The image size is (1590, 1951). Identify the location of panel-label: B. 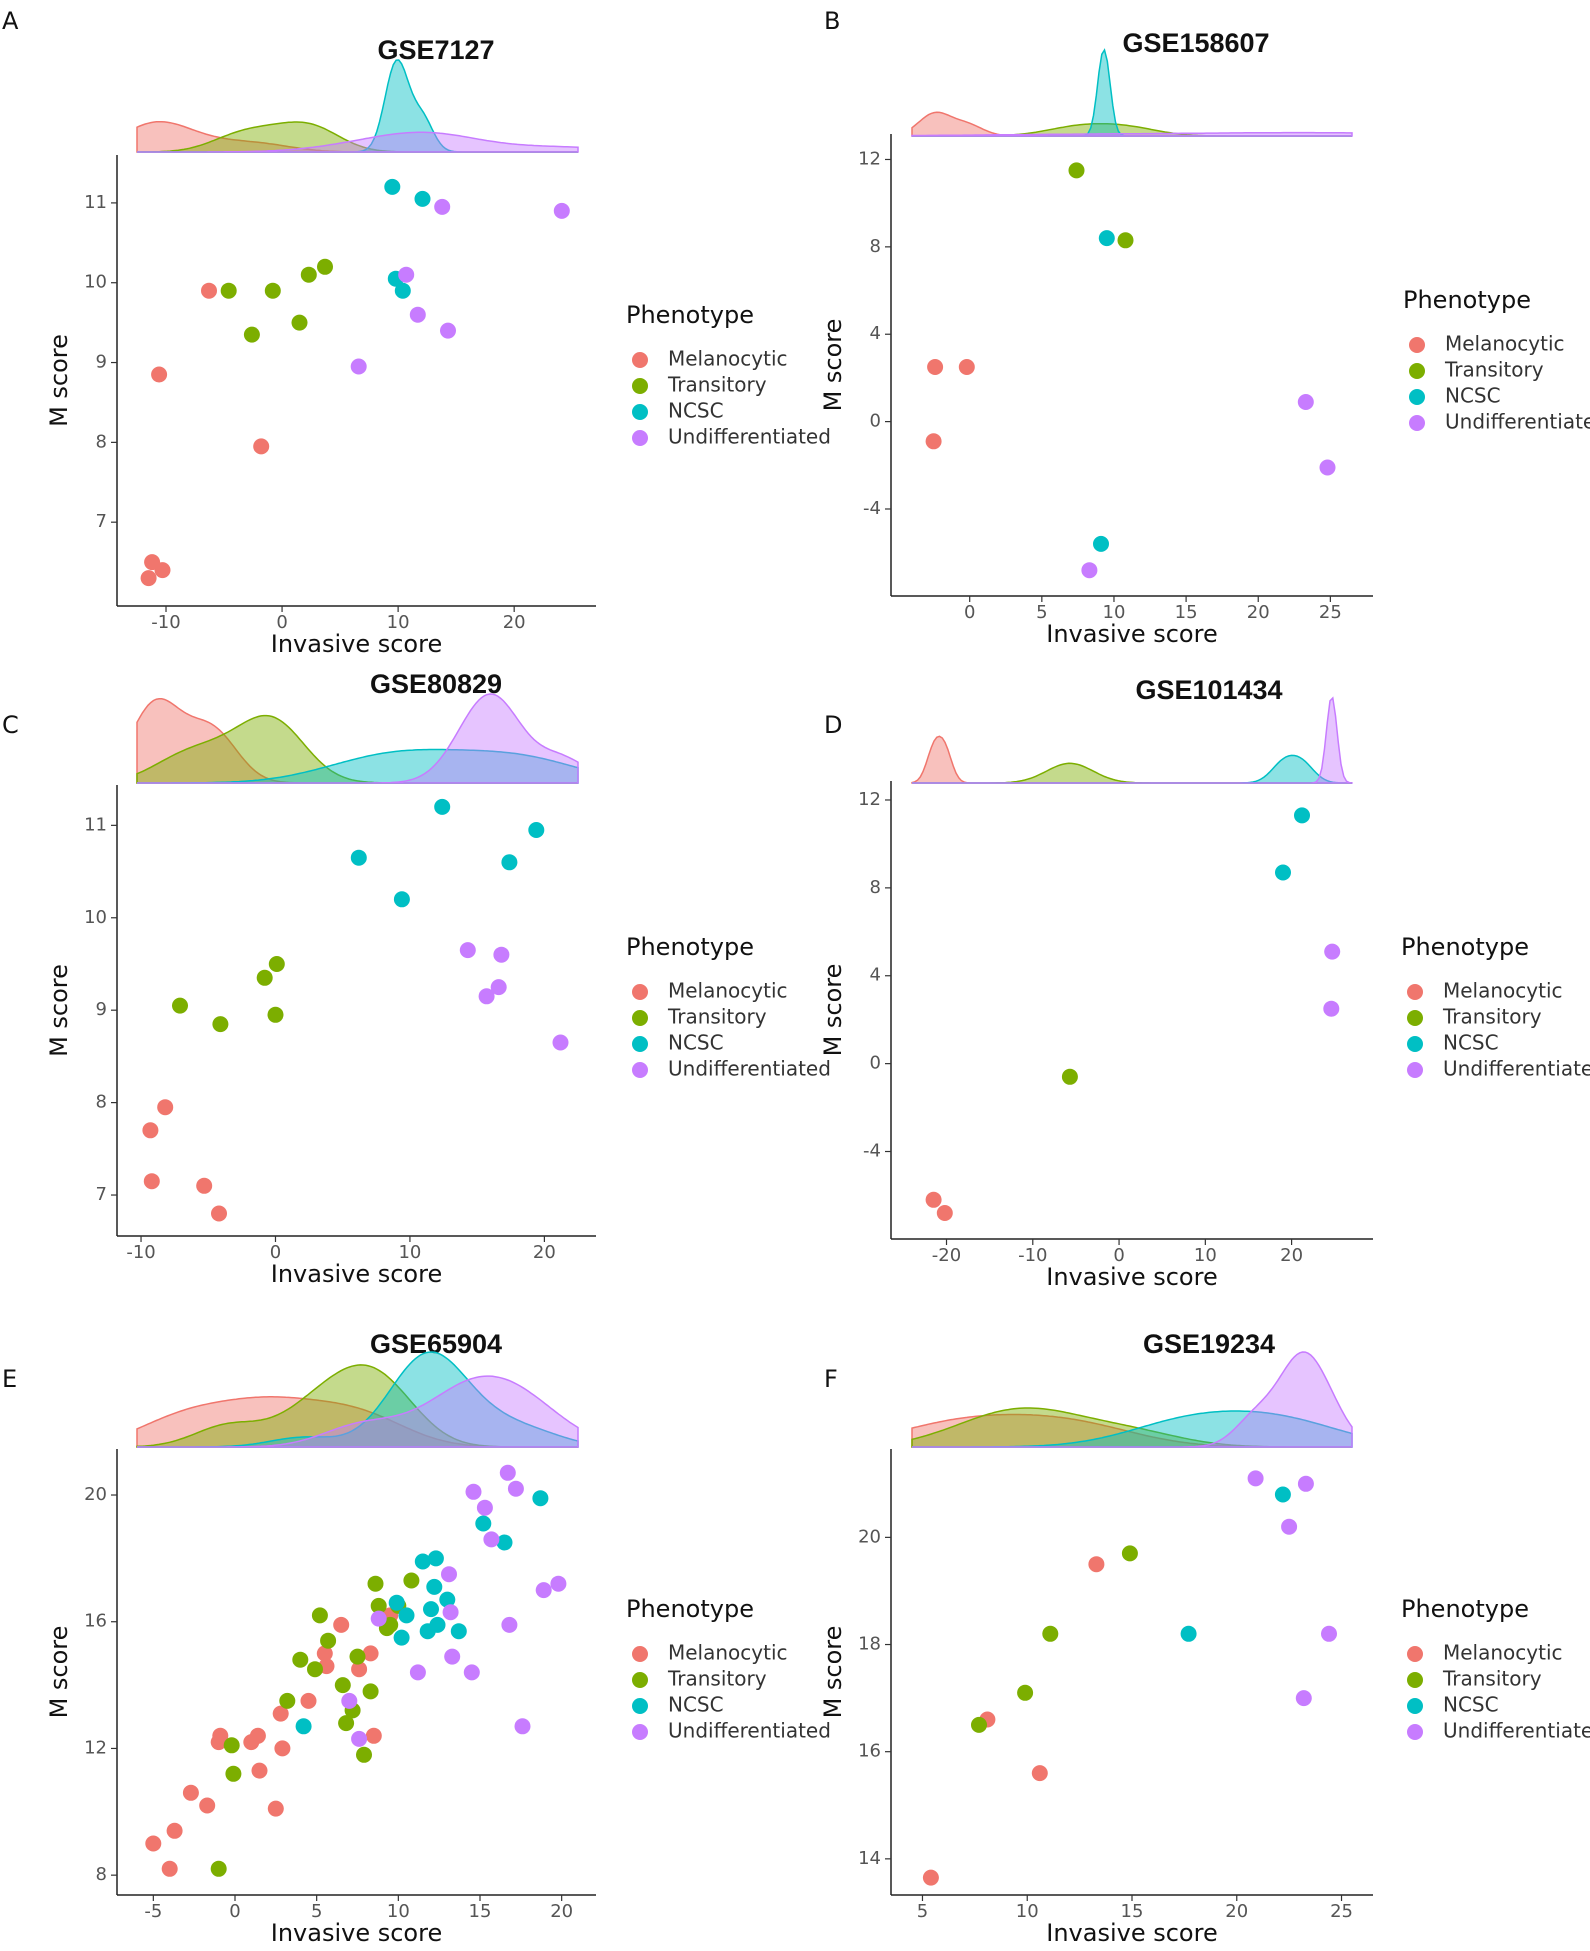
(832, 21).